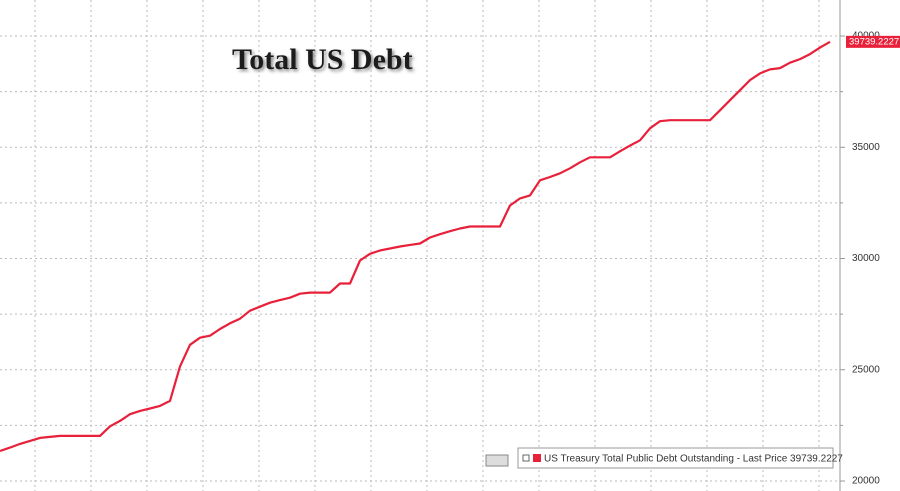  I want to click on legend-icon, so click(497, 460).